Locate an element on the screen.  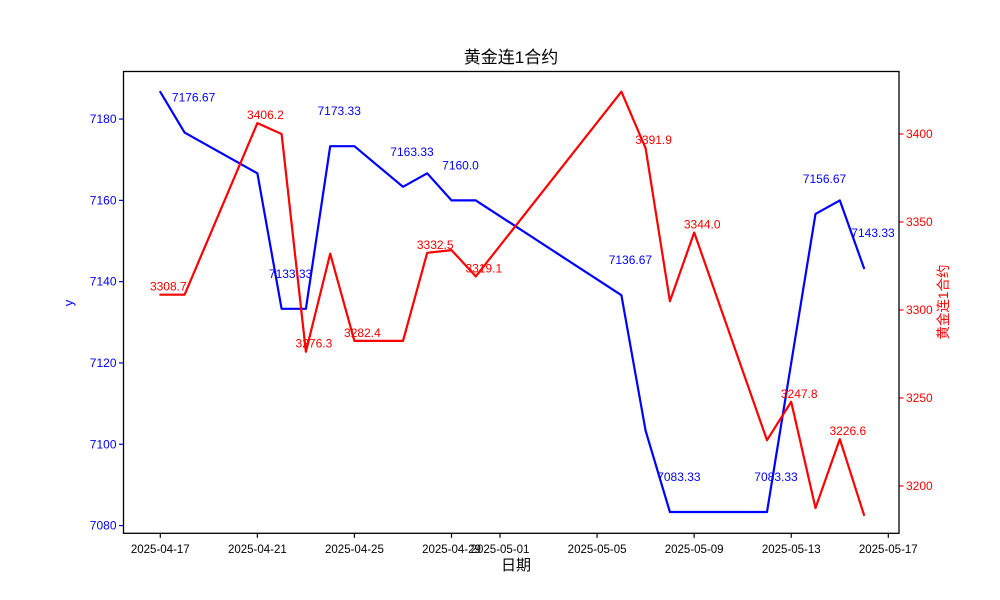
point-label-left: 7160.0 is located at coordinates (460, 165).